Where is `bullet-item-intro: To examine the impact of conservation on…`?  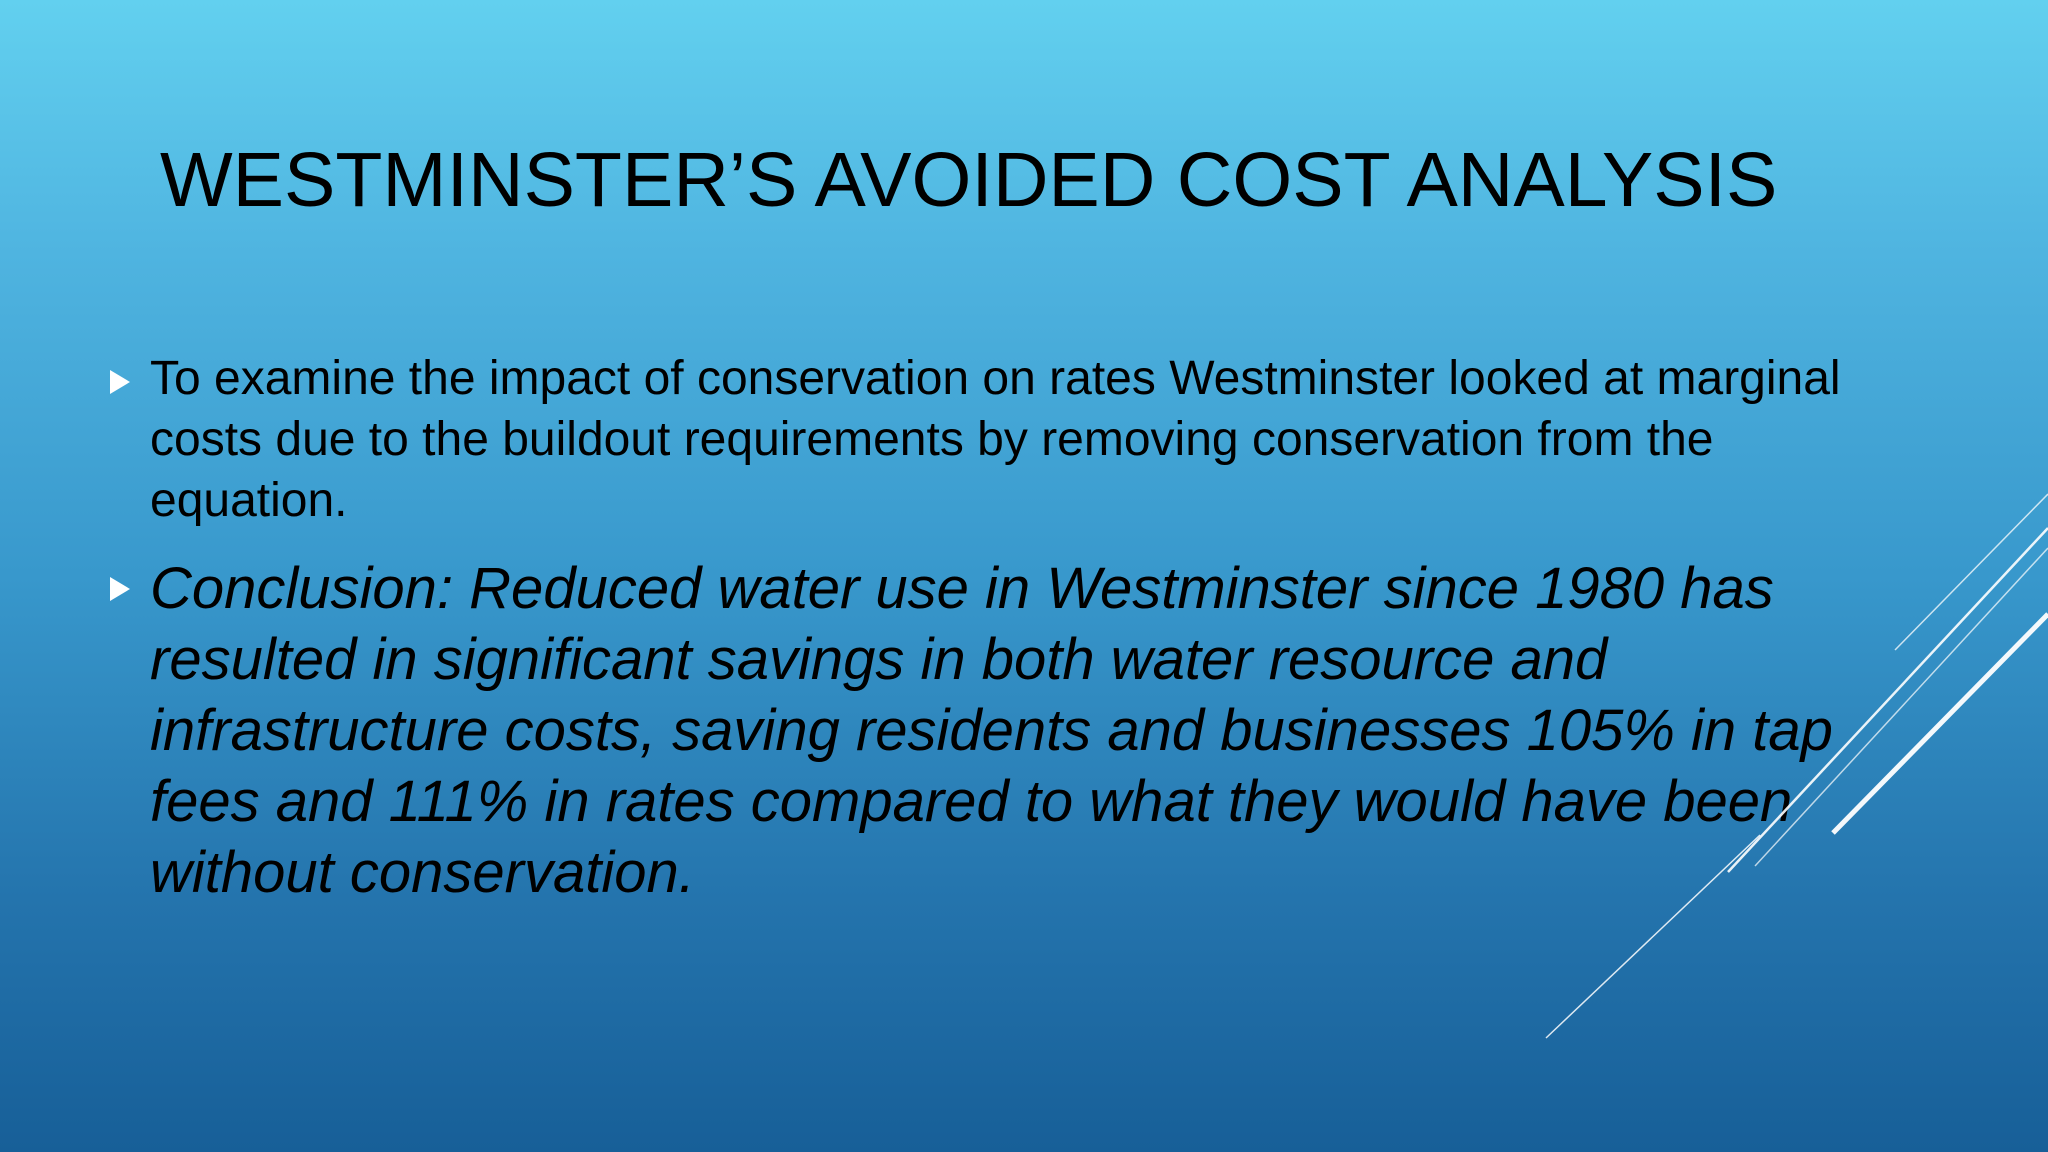 bullet-item-intro: To examine the impact of conservation on… is located at coordinates (1004, 439).